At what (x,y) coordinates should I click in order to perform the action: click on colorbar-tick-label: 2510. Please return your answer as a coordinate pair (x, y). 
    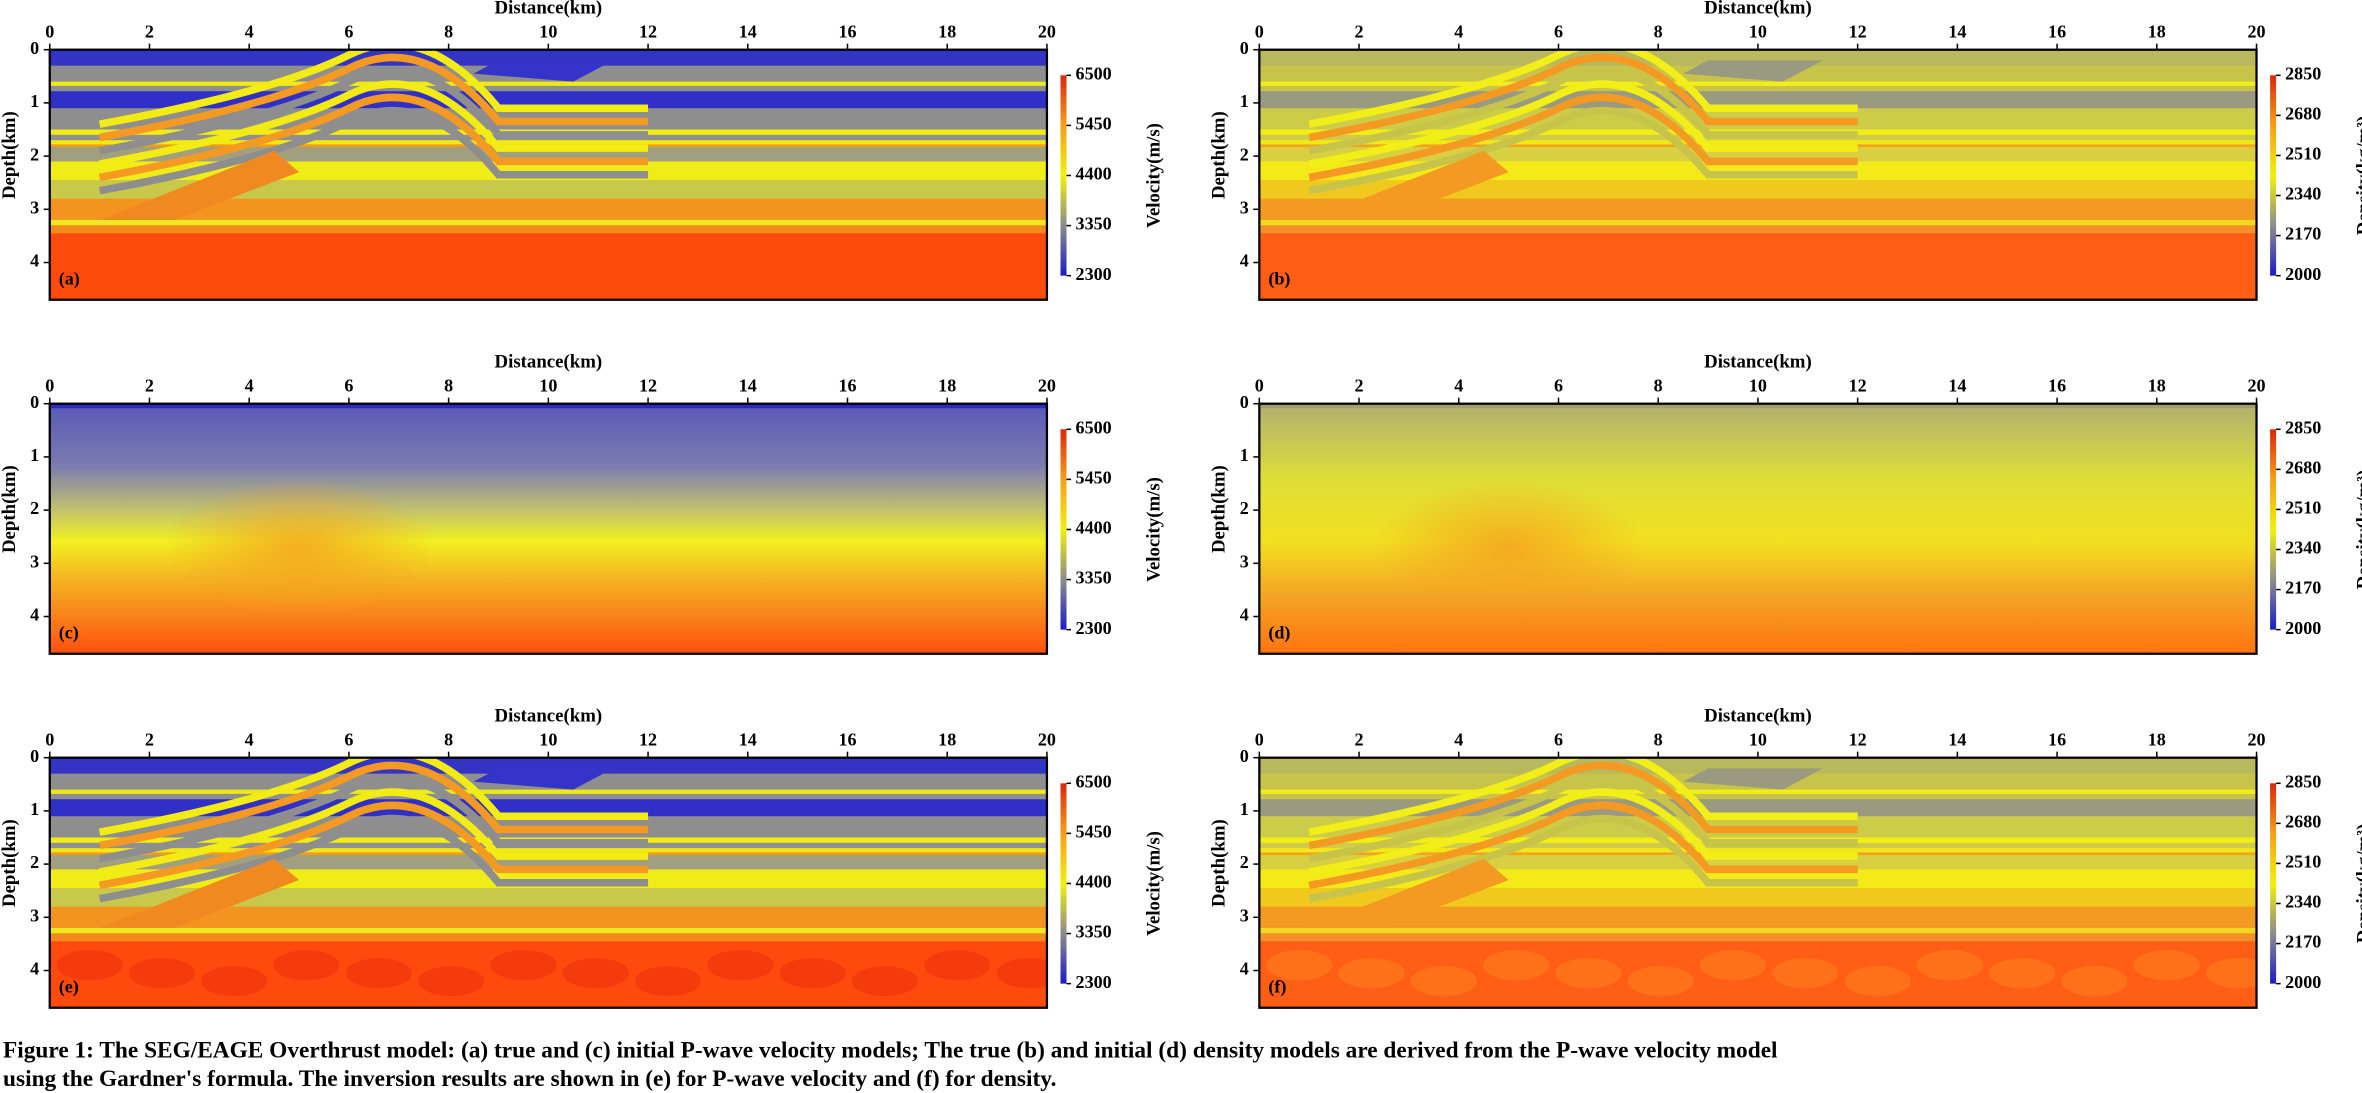
    Looking at the image, I should click on (2303, 154).